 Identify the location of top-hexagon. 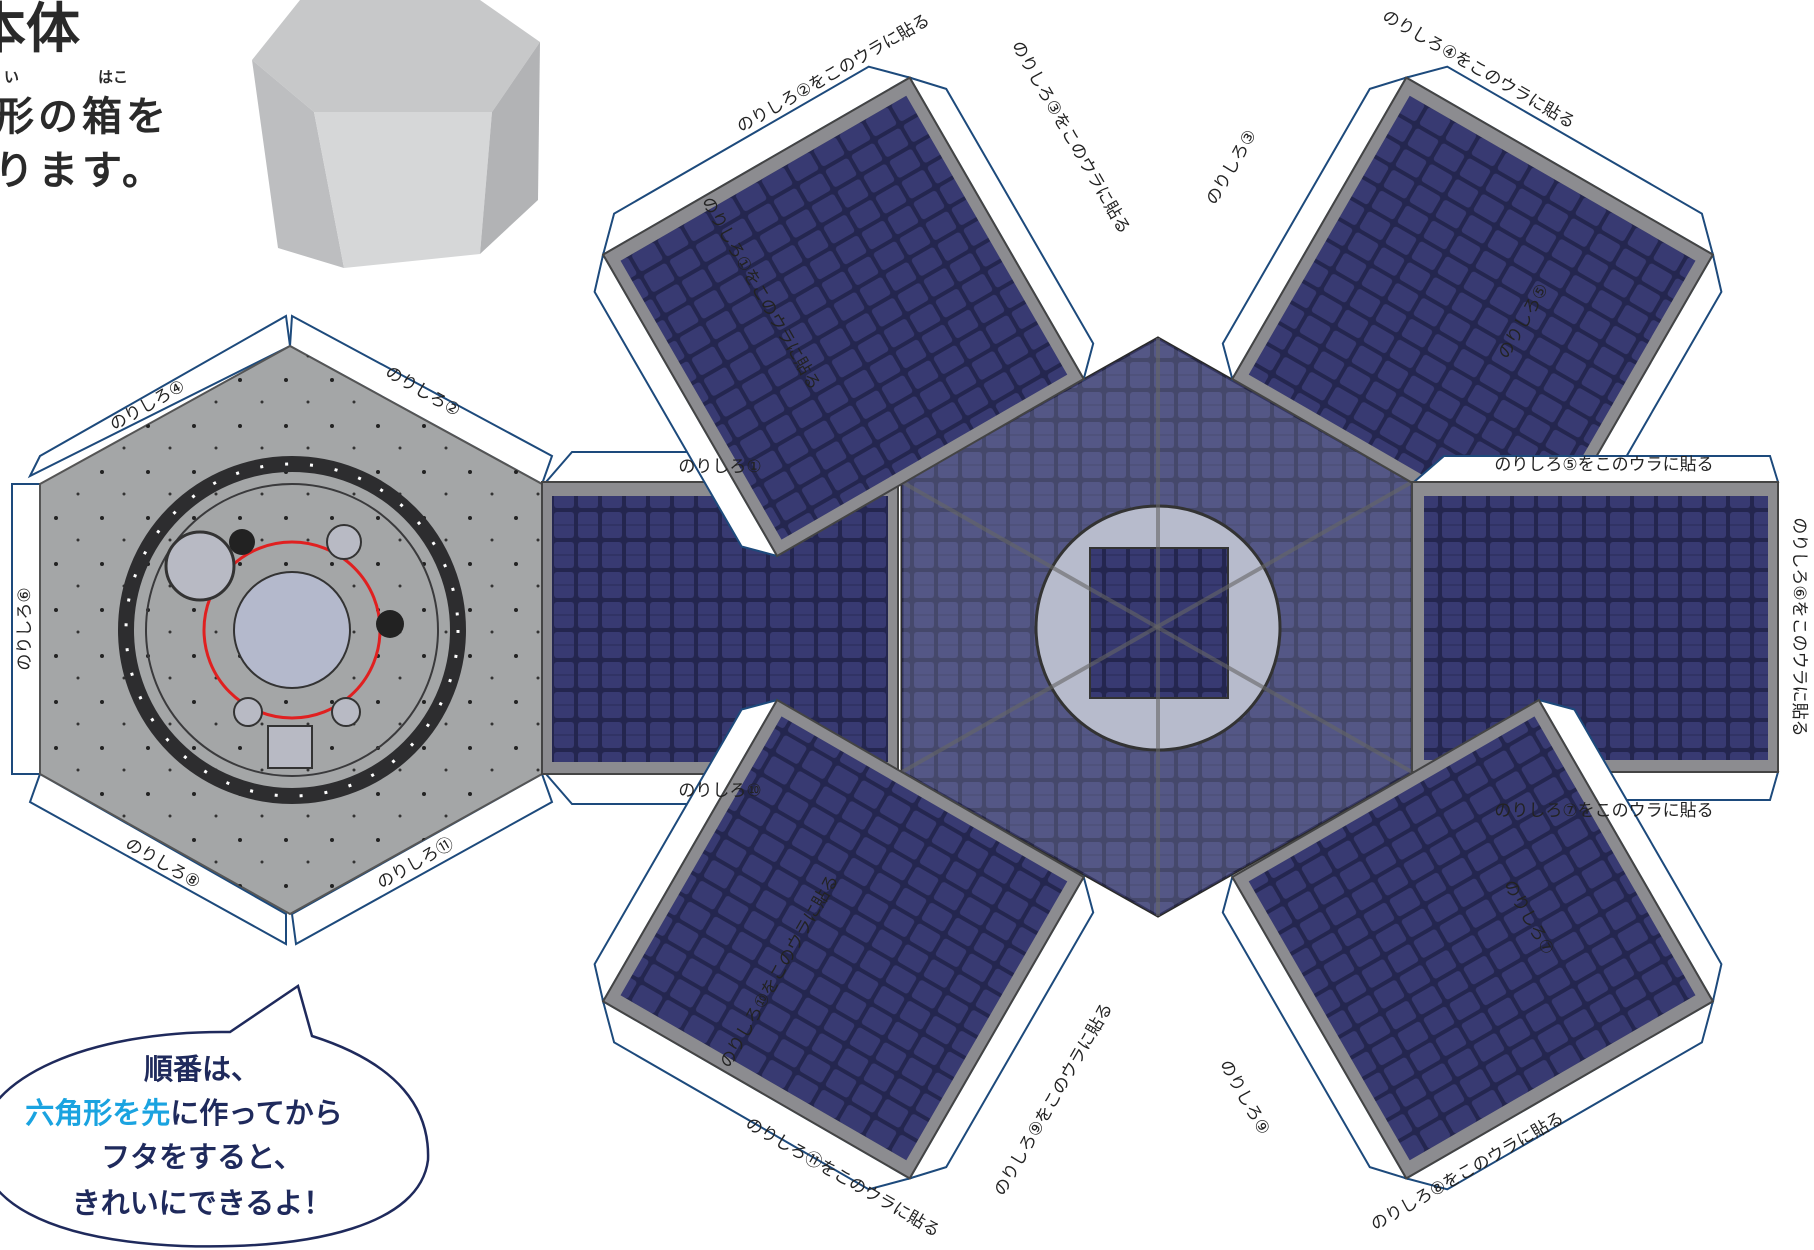
(1157, 627).